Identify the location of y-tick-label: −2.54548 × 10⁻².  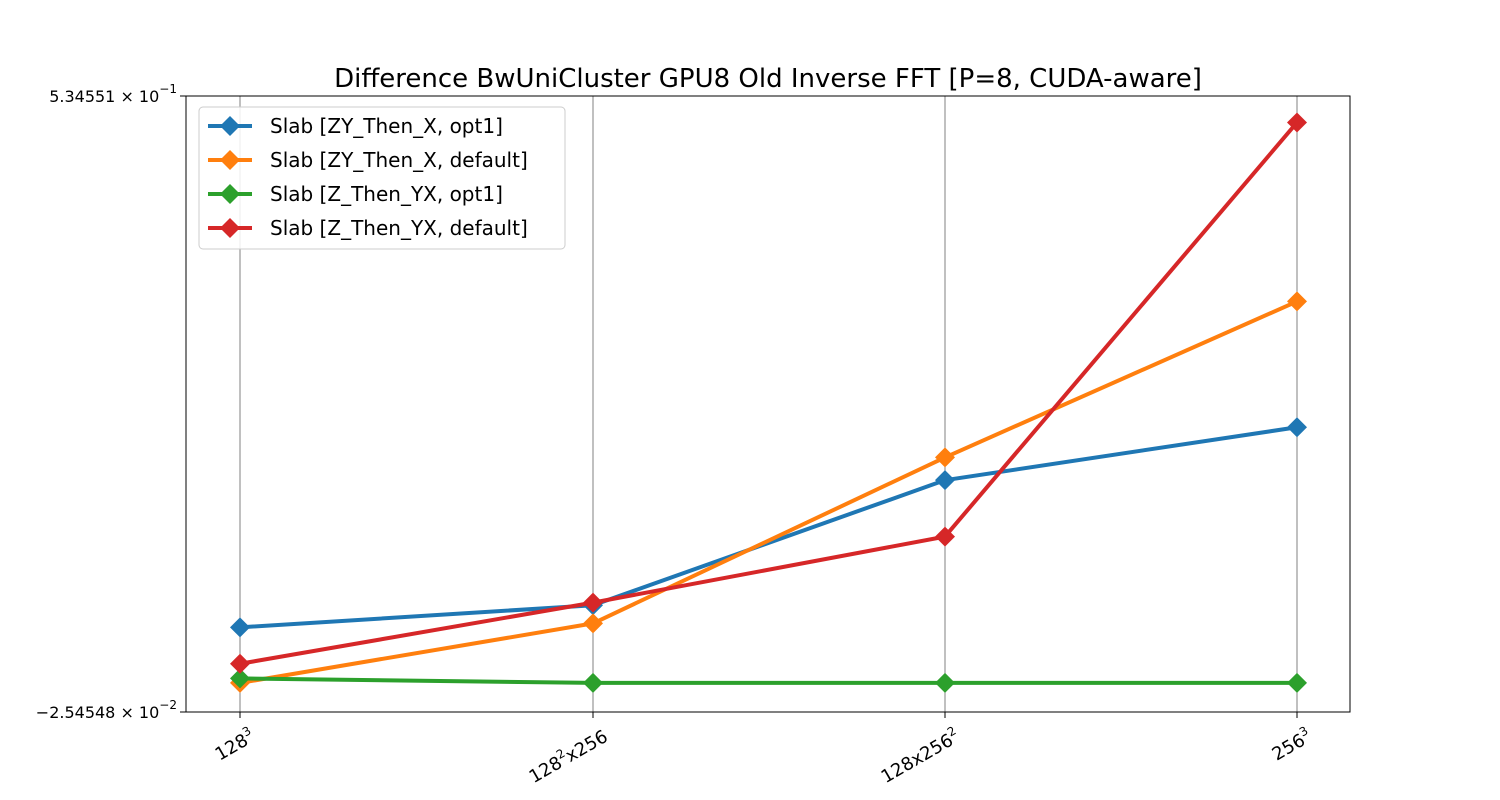
(106, 710).